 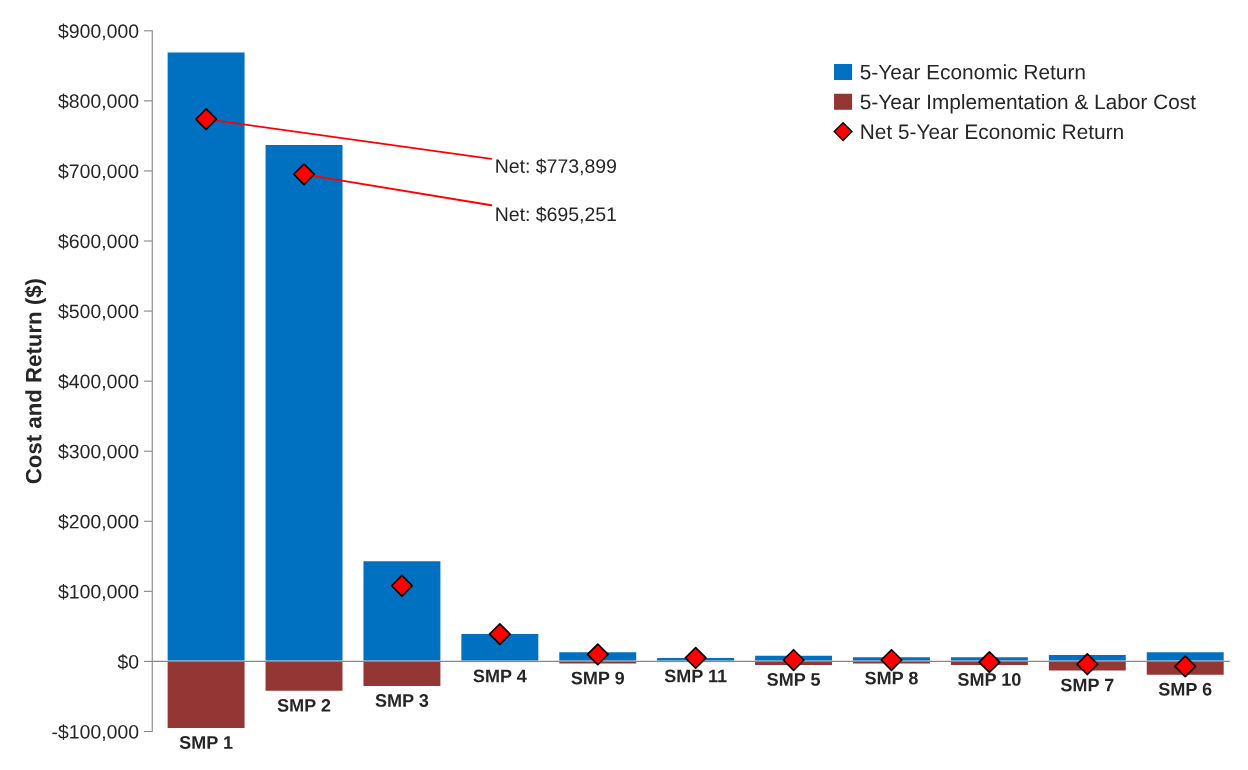 What do you see at coordinates (98, 382) in the screenshot?
I see `y-tick-label: $400,000` at bounding box center [98, 382].